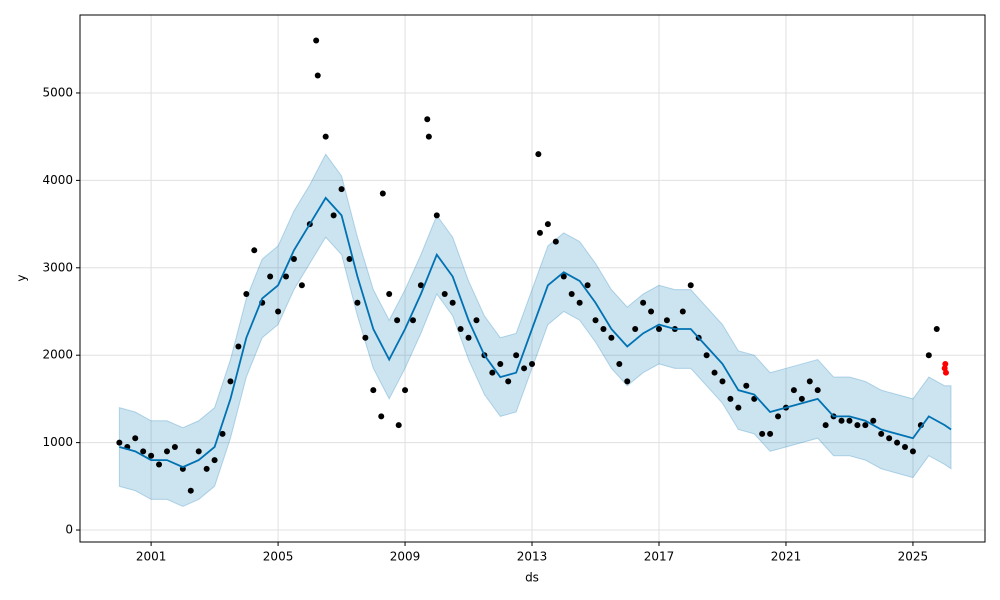 This screenshot has height=600, width=1000. Describe the element at coordinates (69, 530) in the screenshot. I see `y-tick-label: 0` at that location.